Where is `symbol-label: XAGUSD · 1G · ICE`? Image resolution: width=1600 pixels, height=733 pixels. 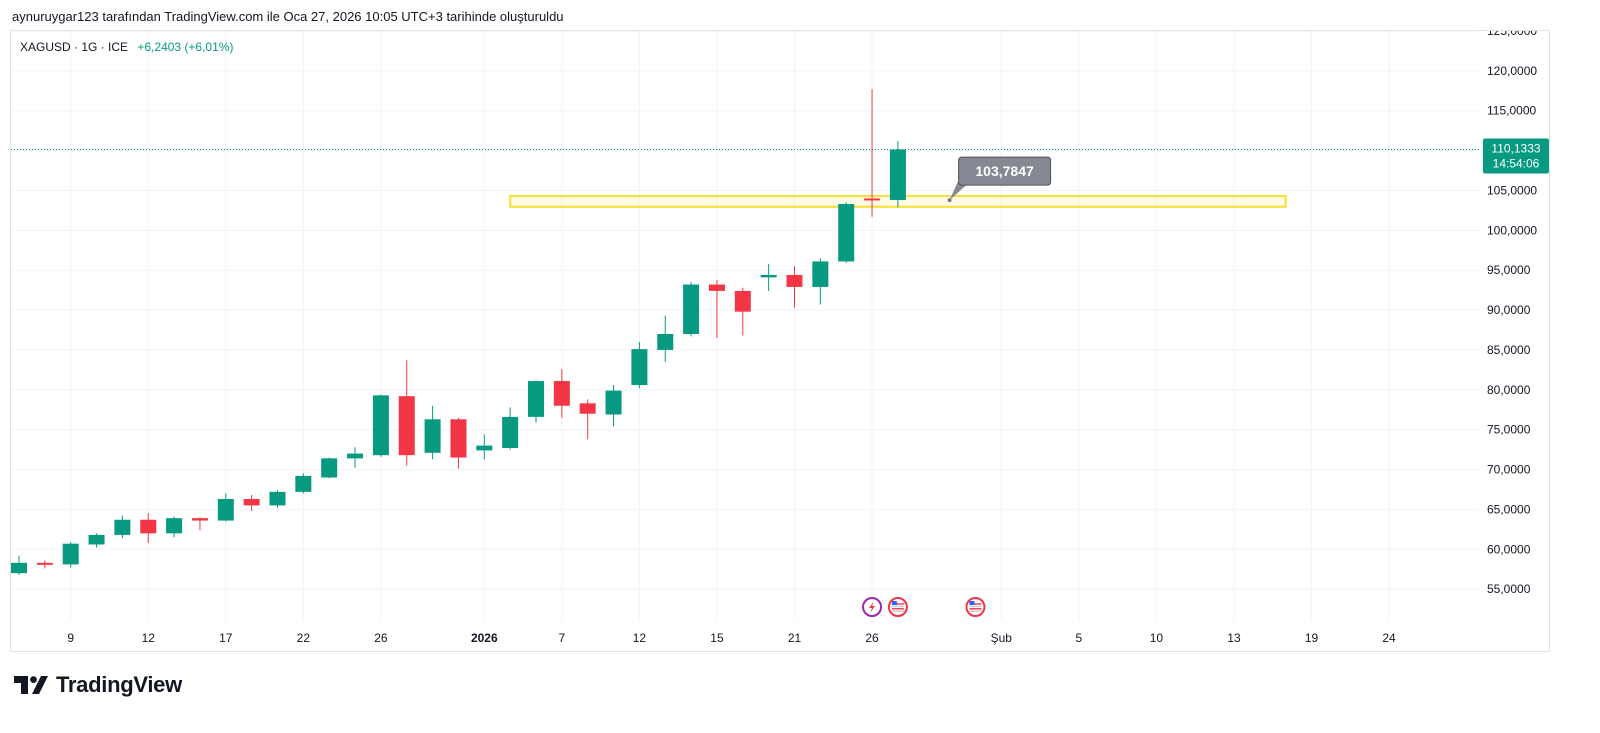 symbol-label: XAGUSD · 1G · ICE is located at coordinates (74, 47).